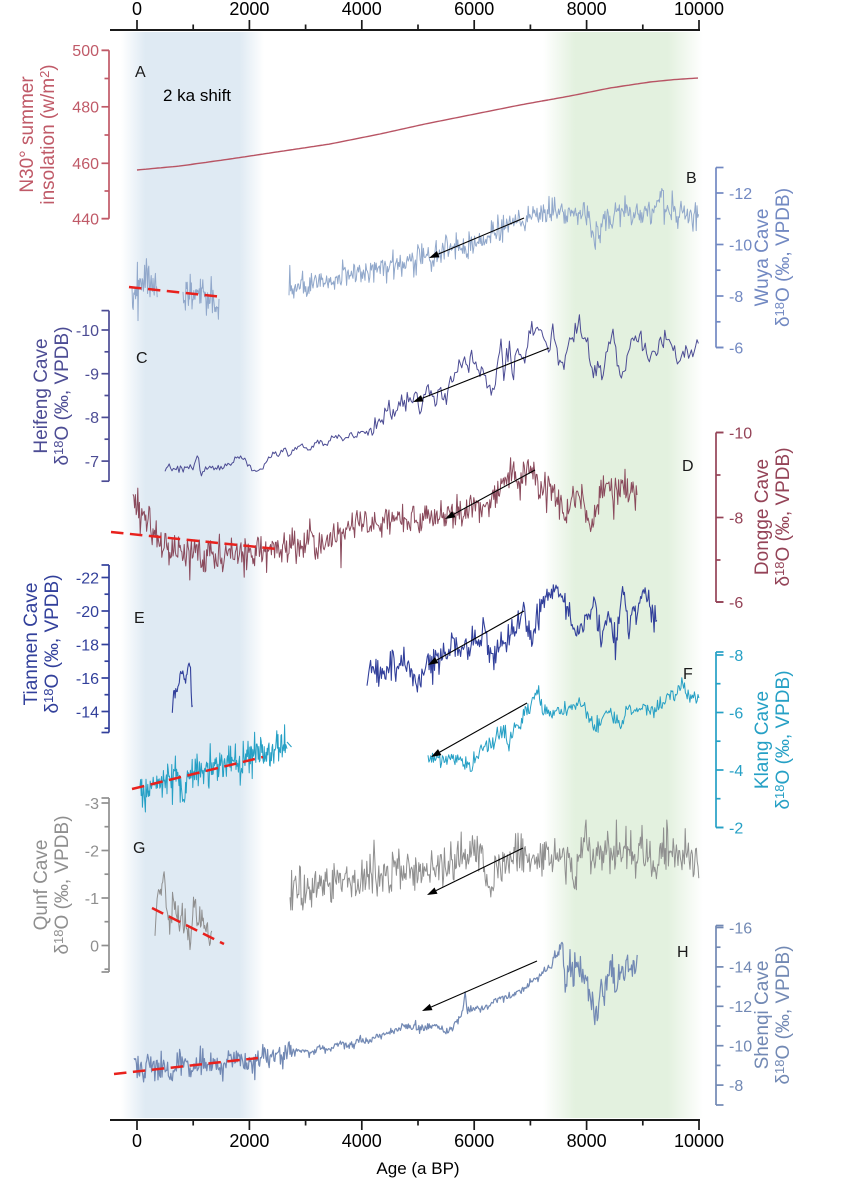  I want to click on svg-text: Heifeng Cave, so click(41, 395).